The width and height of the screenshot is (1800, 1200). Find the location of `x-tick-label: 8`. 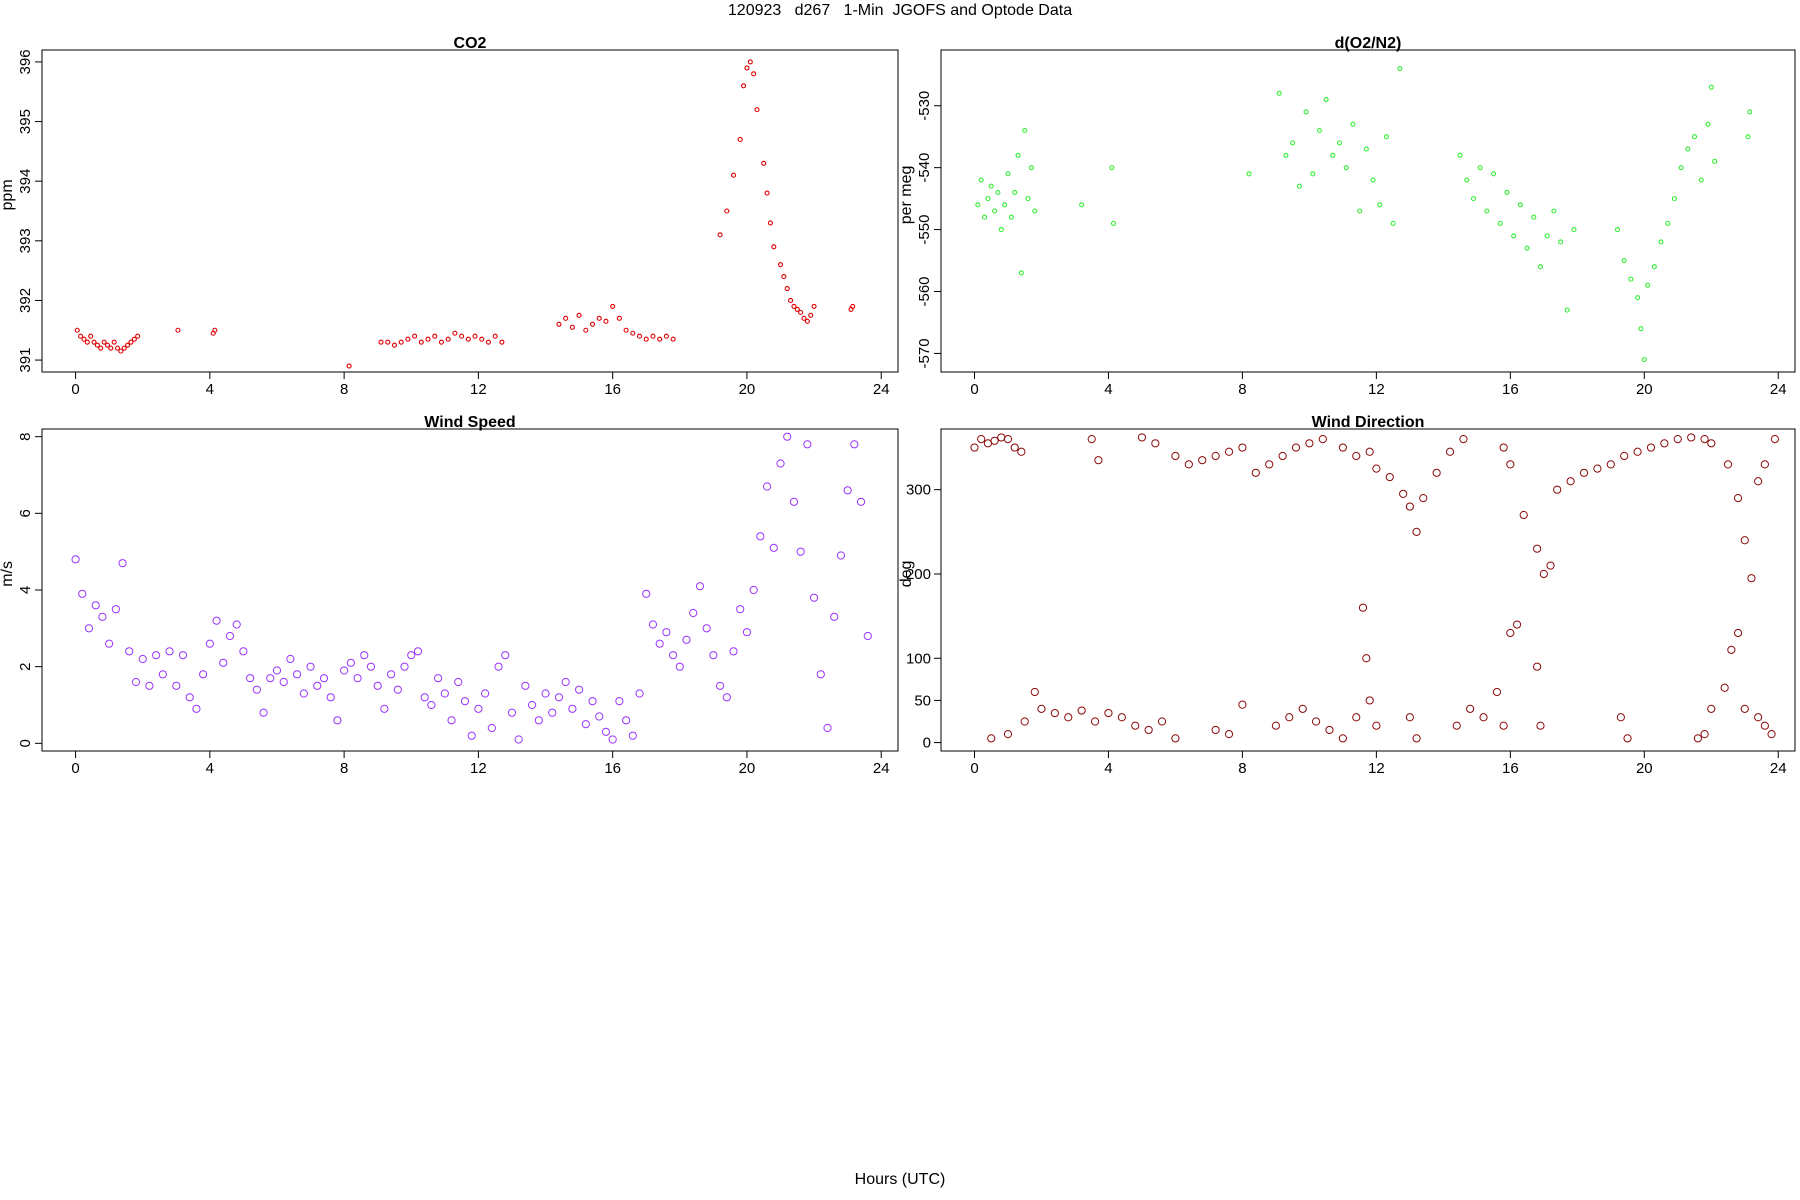

x-tick-label: 8 is located at coordinates (344, 389).